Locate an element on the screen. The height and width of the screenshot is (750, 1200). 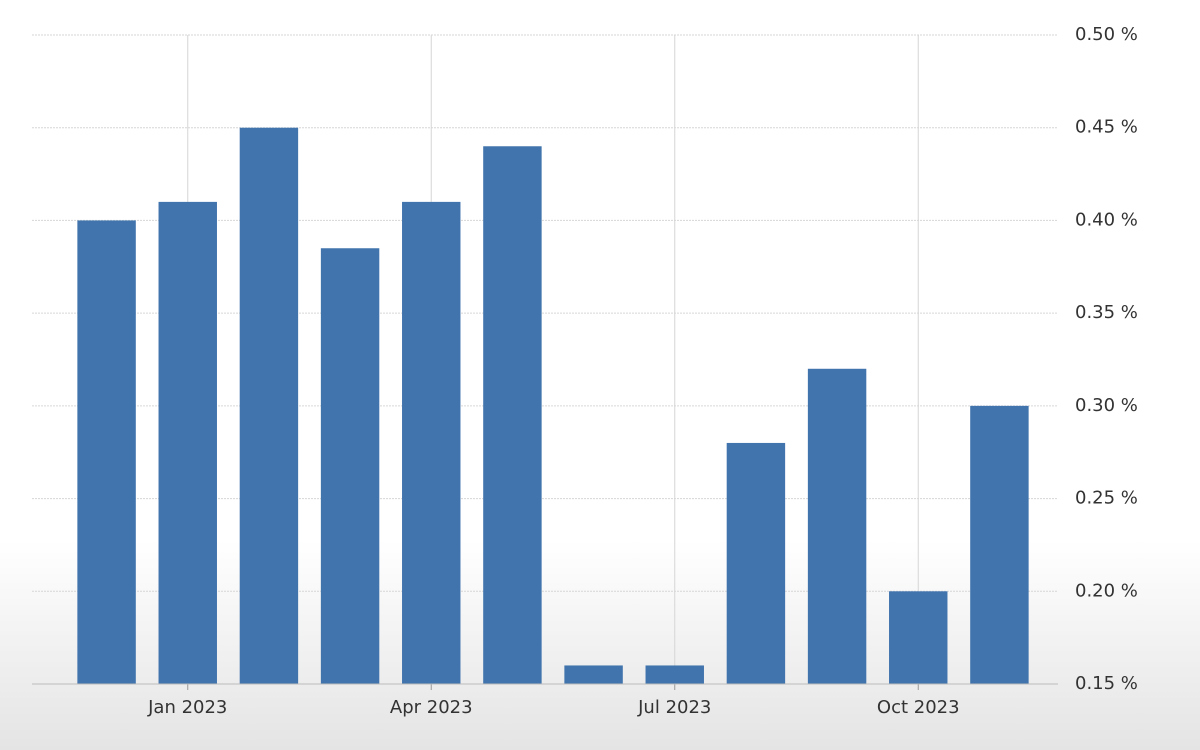
y-tick-label: 0.45 % is located at coordinates (1106, 127).